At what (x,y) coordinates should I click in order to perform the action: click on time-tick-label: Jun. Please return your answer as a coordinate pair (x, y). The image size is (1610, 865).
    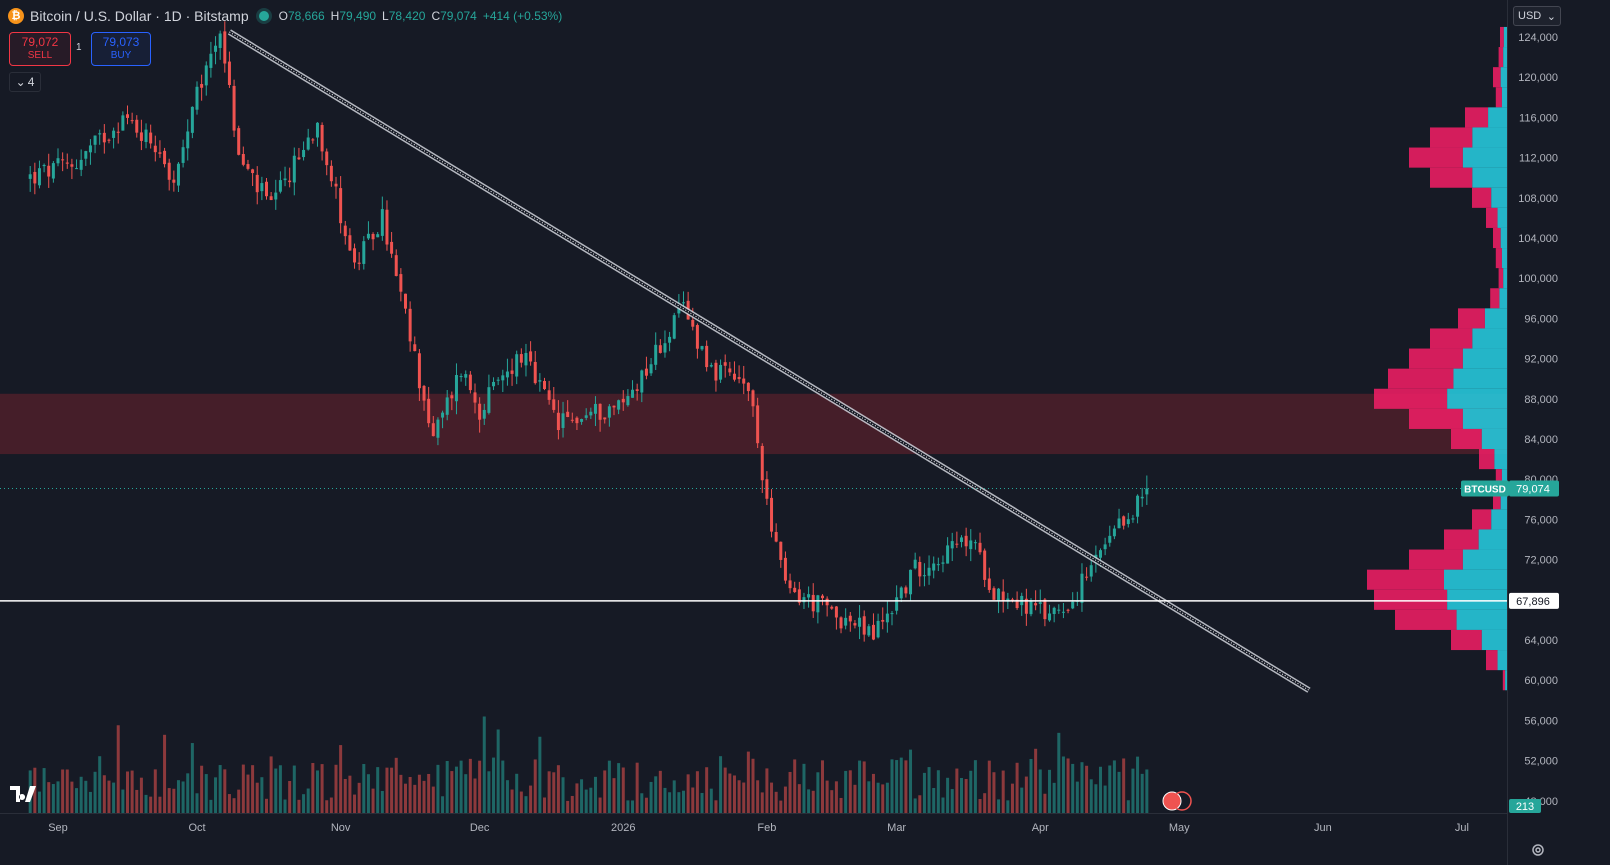
    Looking at the image, I should click on (1323, 828).